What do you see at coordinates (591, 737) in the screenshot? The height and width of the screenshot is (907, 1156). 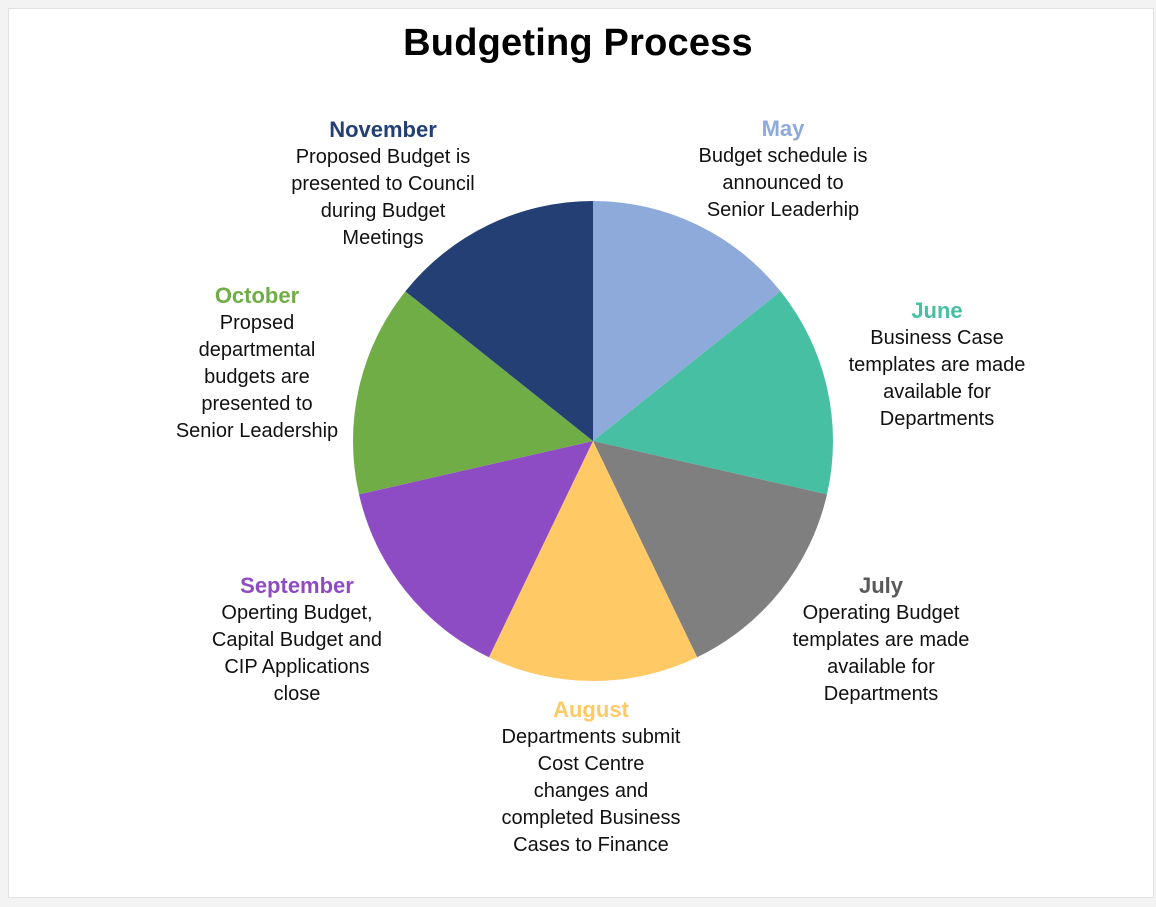 I see `label-august-line-1: Departments submit` at bounding box center [591, 737].